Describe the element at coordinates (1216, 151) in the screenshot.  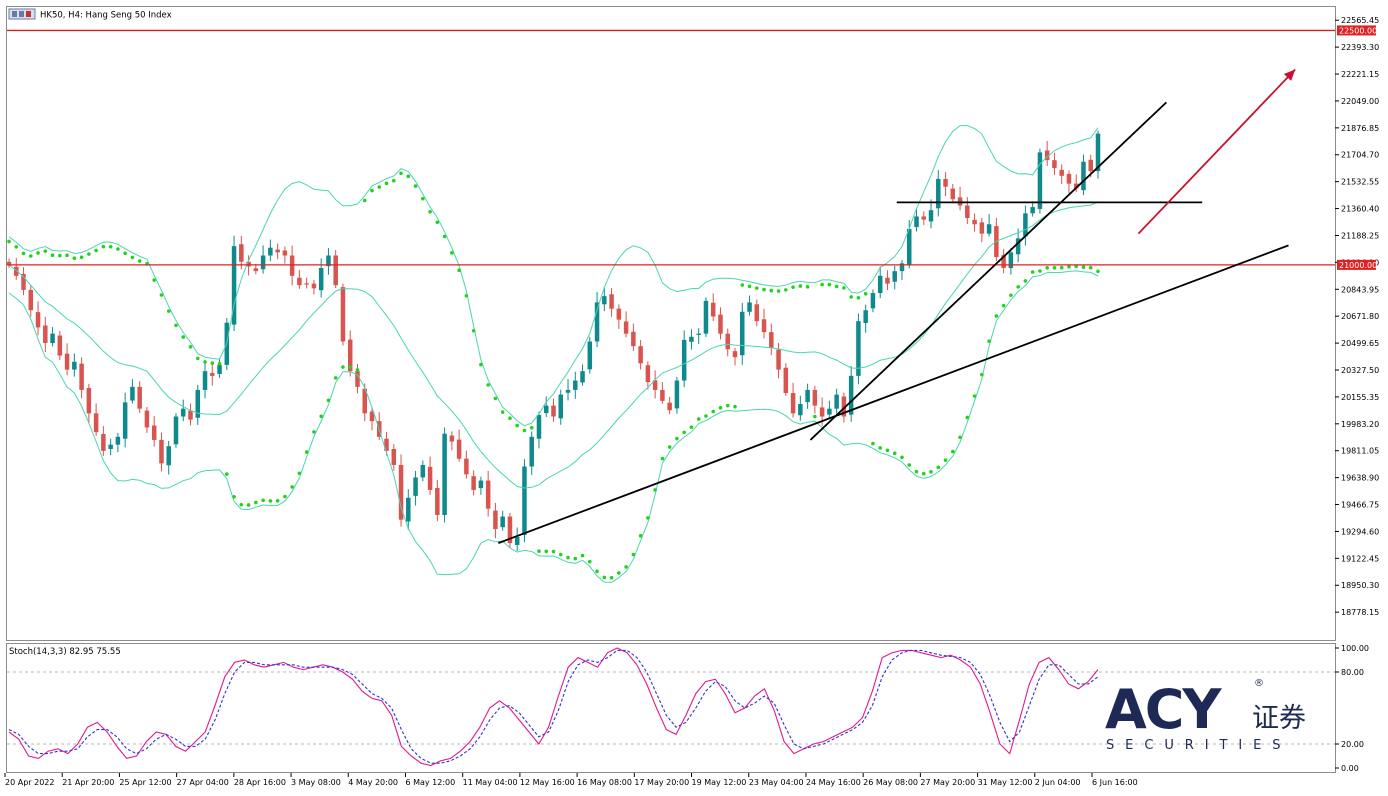
I see `target-arrow-shaft` at that location.